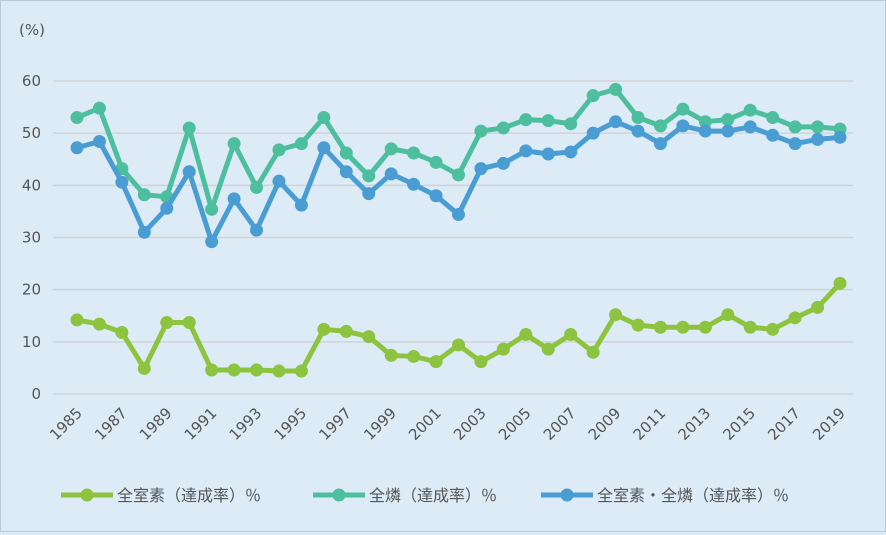  I want to click on legend-label: 全室素・全燐（達成率）％, so click(693, 495).